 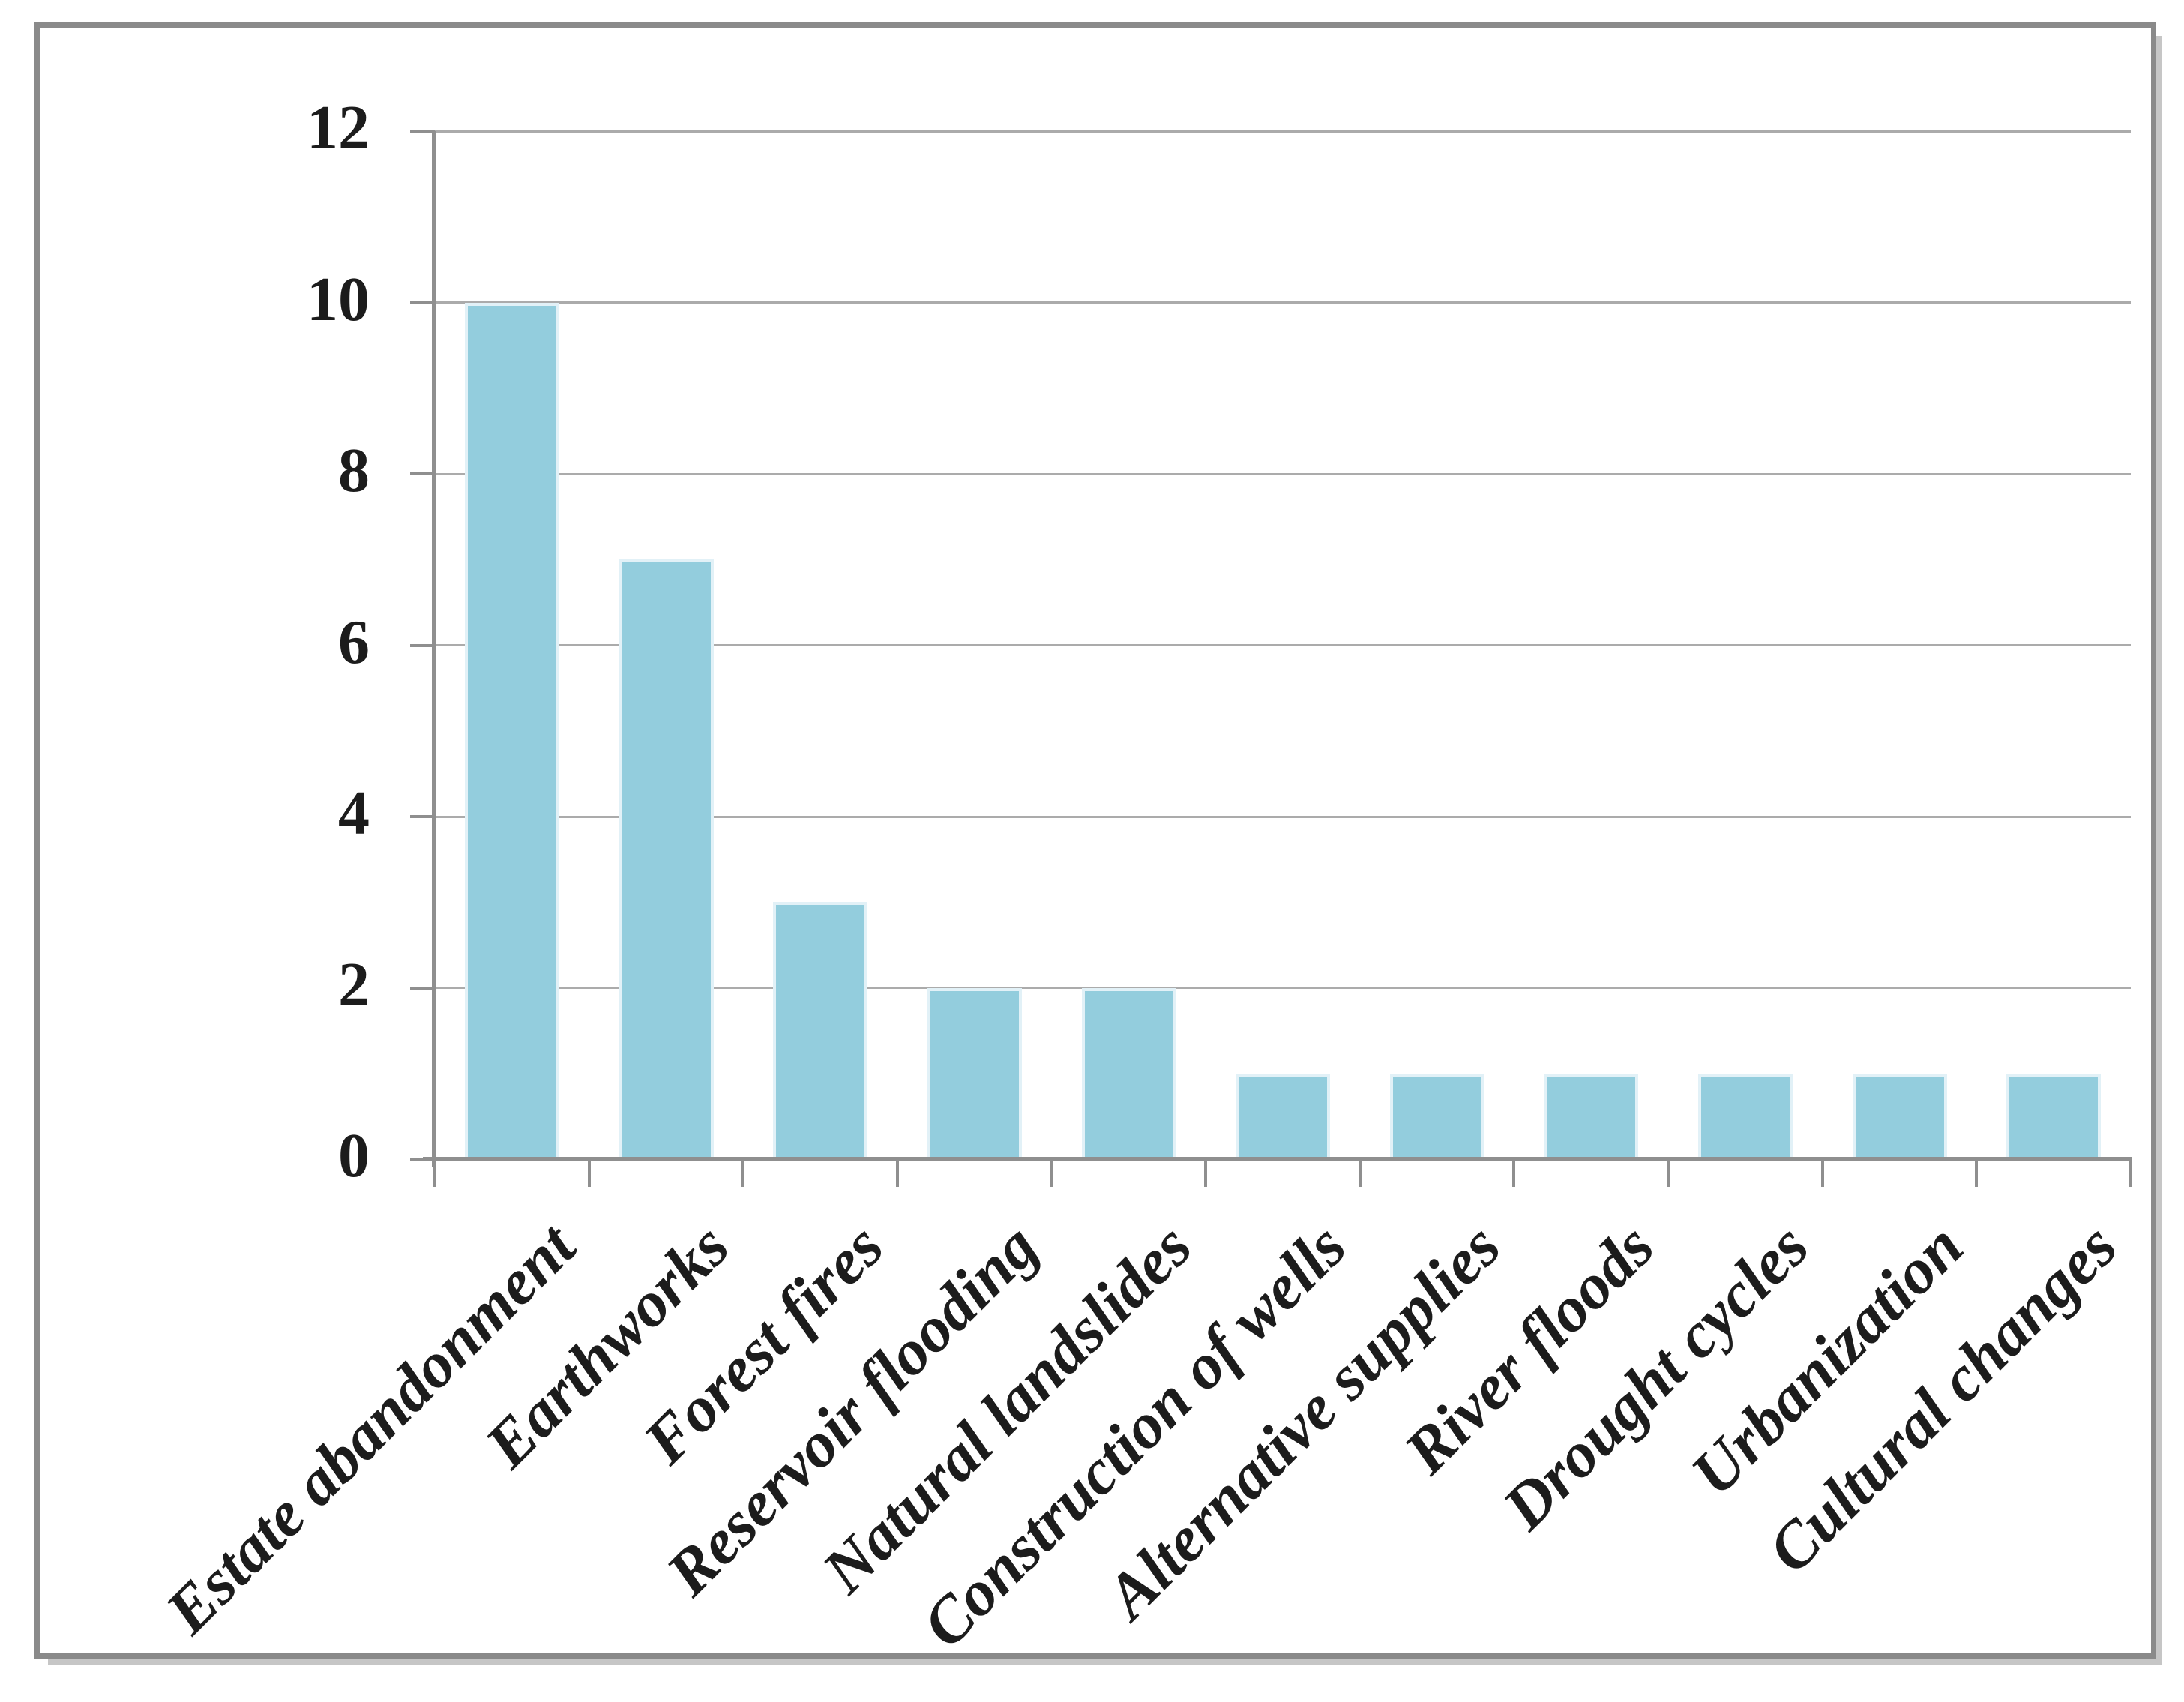 What do you see at coordinates (354, 470) in the screenshot?
I see `y-tick-label: 8` at bounding box center [354, 470].